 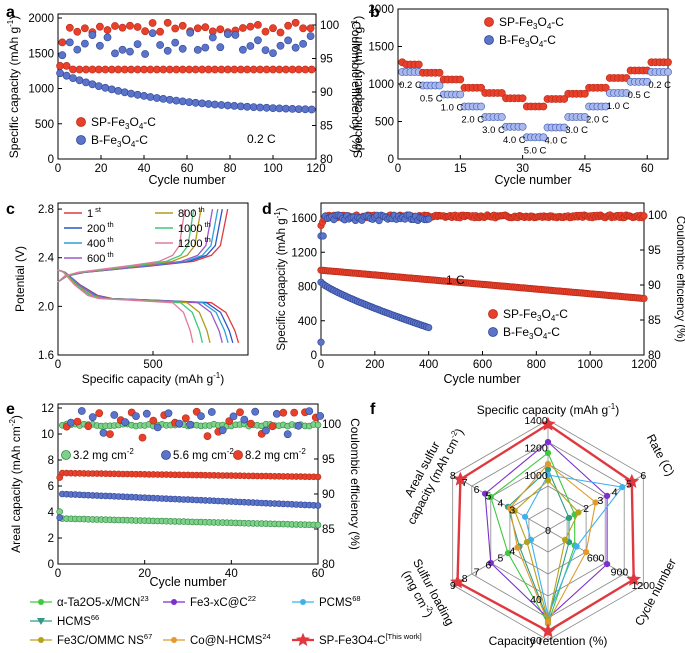 I want to click on panel-d-annotation: 1 C, so click(x=455, y=280).